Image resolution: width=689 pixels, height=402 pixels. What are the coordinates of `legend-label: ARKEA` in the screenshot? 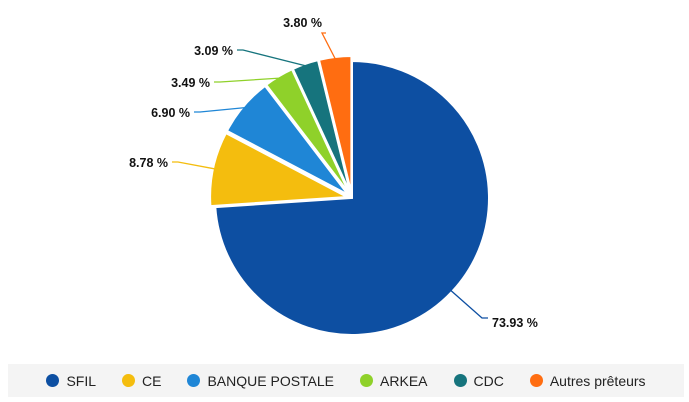 It's located at (404, 380).